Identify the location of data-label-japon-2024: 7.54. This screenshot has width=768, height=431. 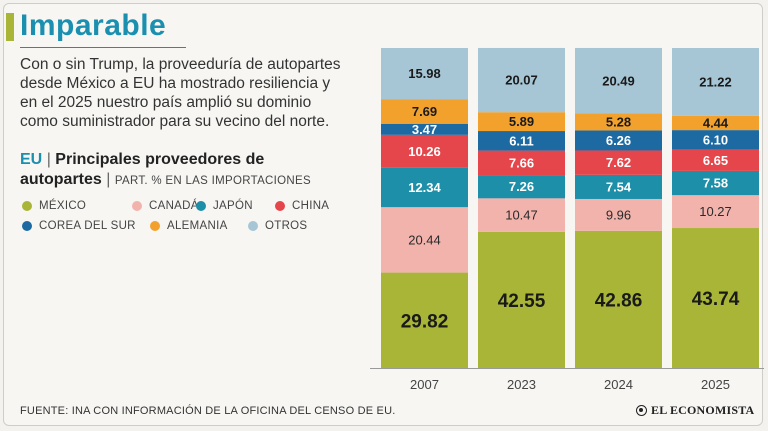
(619, 186).